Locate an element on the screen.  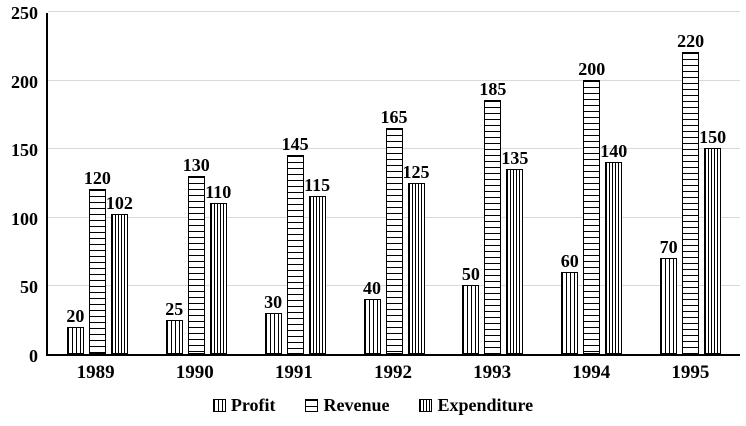
bar-group-1995: 70 220 150 is located at coordinates (690, 183).